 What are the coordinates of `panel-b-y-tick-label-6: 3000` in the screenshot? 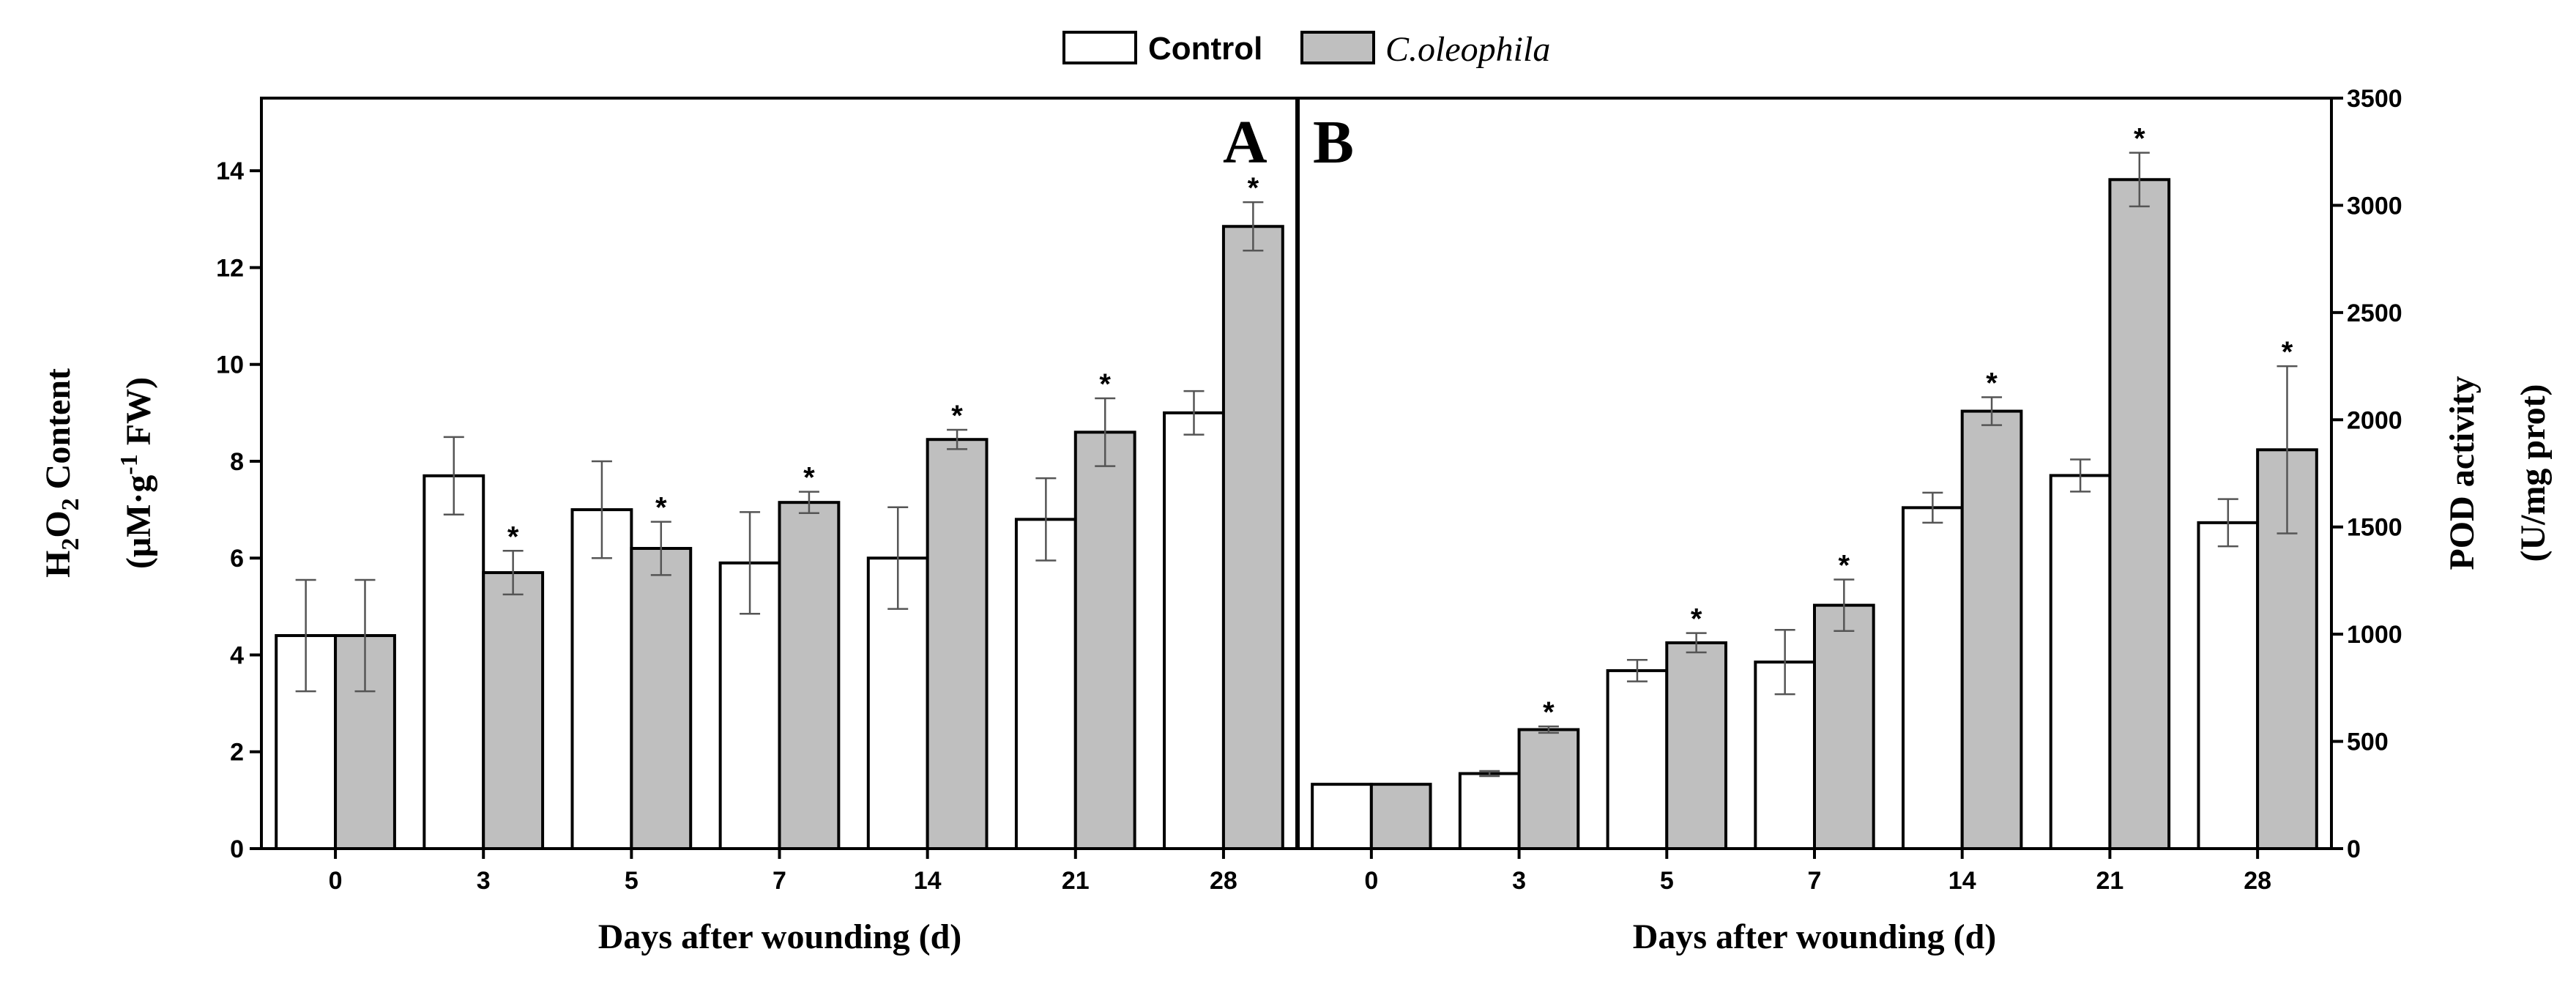 It's located at (2374, 206).